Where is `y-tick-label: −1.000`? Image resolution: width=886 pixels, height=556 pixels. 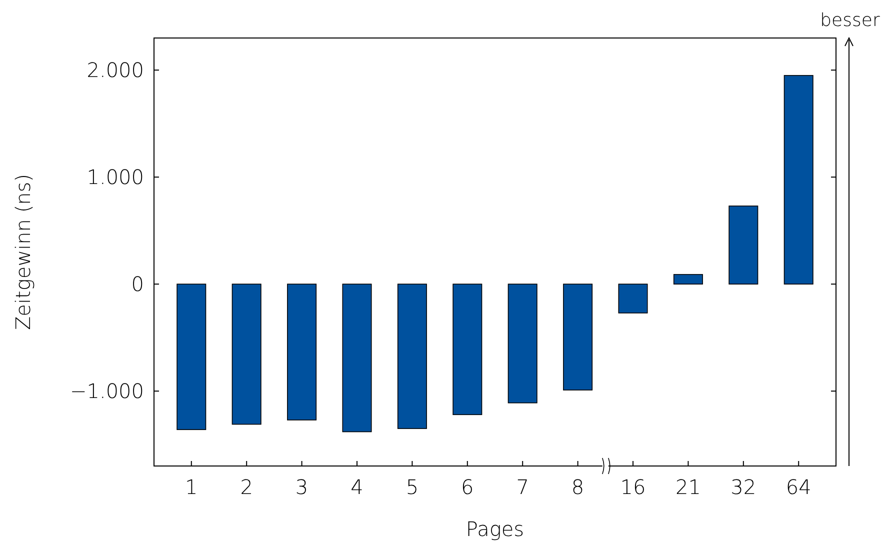 y-tick-label: −1.000 is located at coordinates (107, 391).